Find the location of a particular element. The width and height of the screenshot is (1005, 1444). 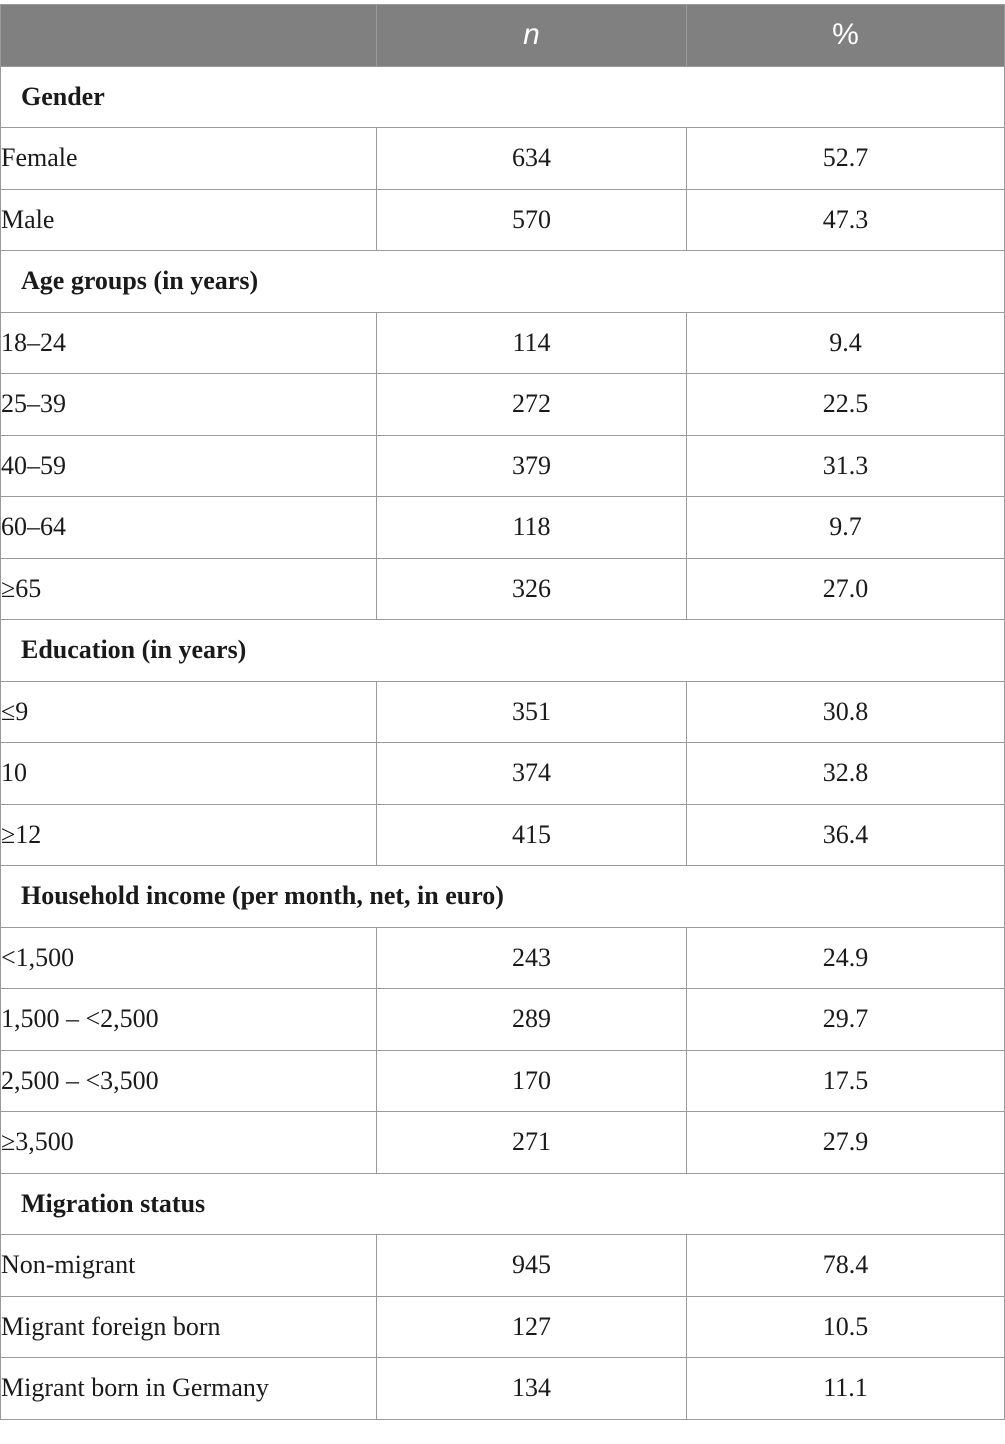

table-row: Male 570 47.3 is located at coordinates (502, 219).